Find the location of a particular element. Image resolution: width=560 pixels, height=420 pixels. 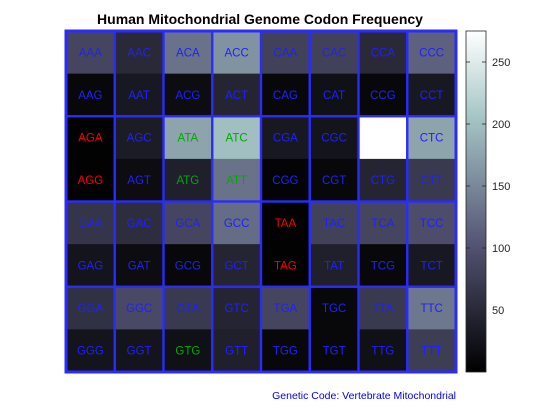

codon-label-cag: CAG is located at coordinates (285, 96).